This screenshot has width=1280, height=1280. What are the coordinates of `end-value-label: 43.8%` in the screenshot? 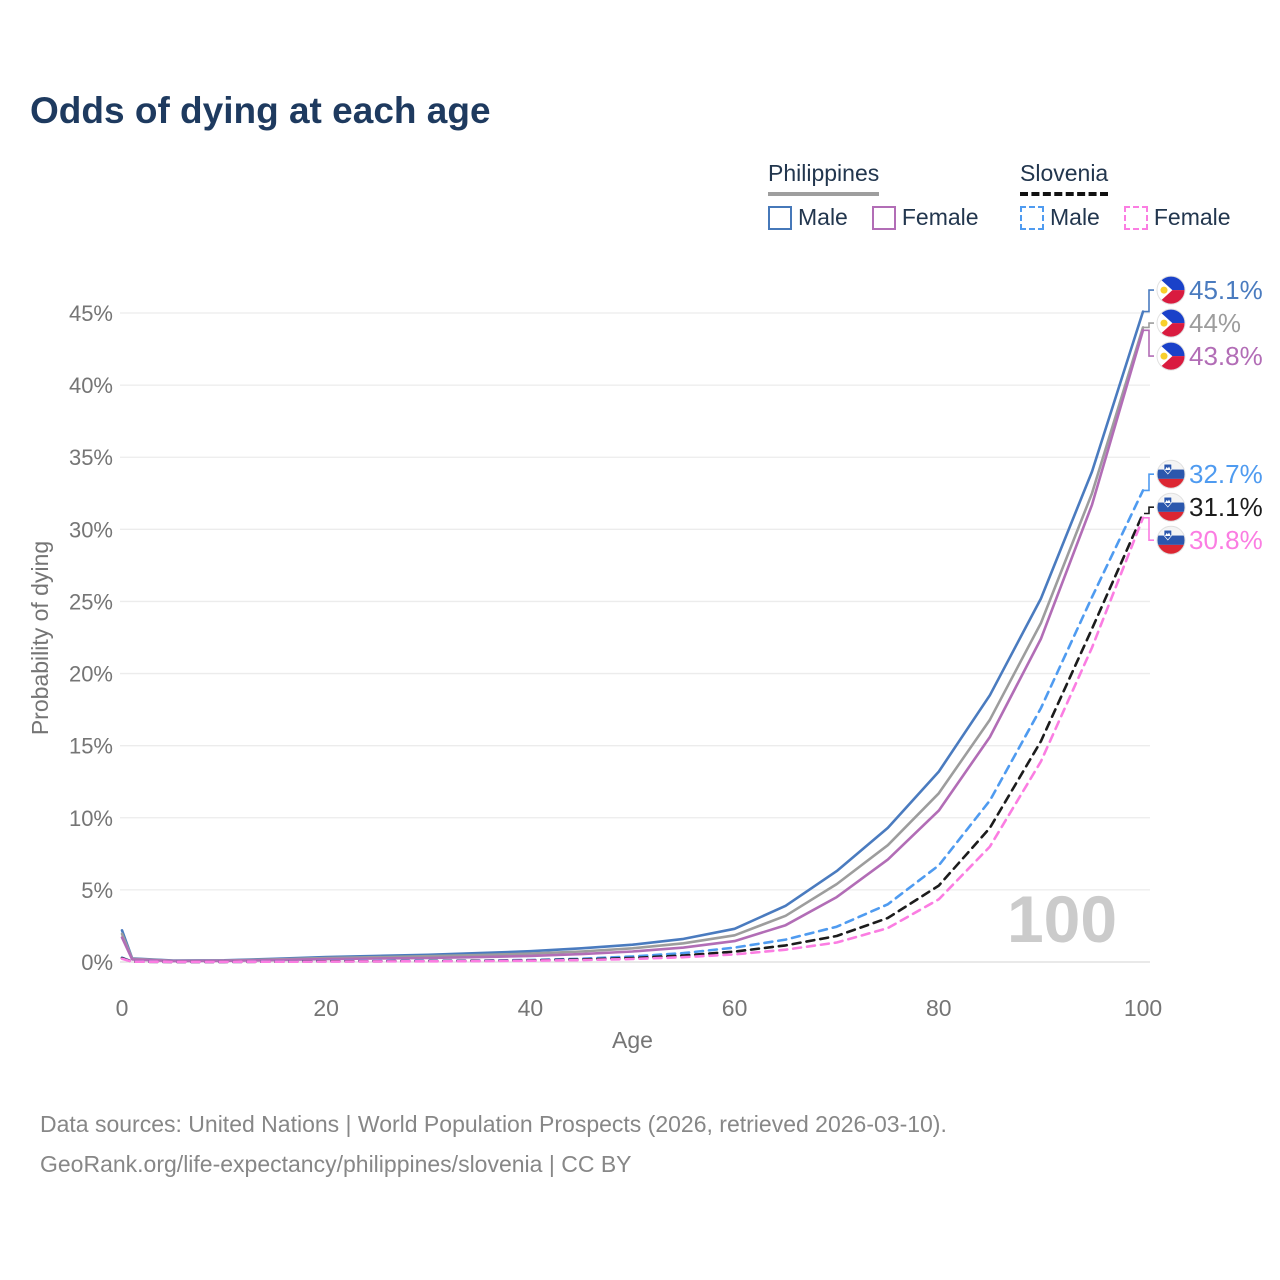 It's located at (1226, 356).